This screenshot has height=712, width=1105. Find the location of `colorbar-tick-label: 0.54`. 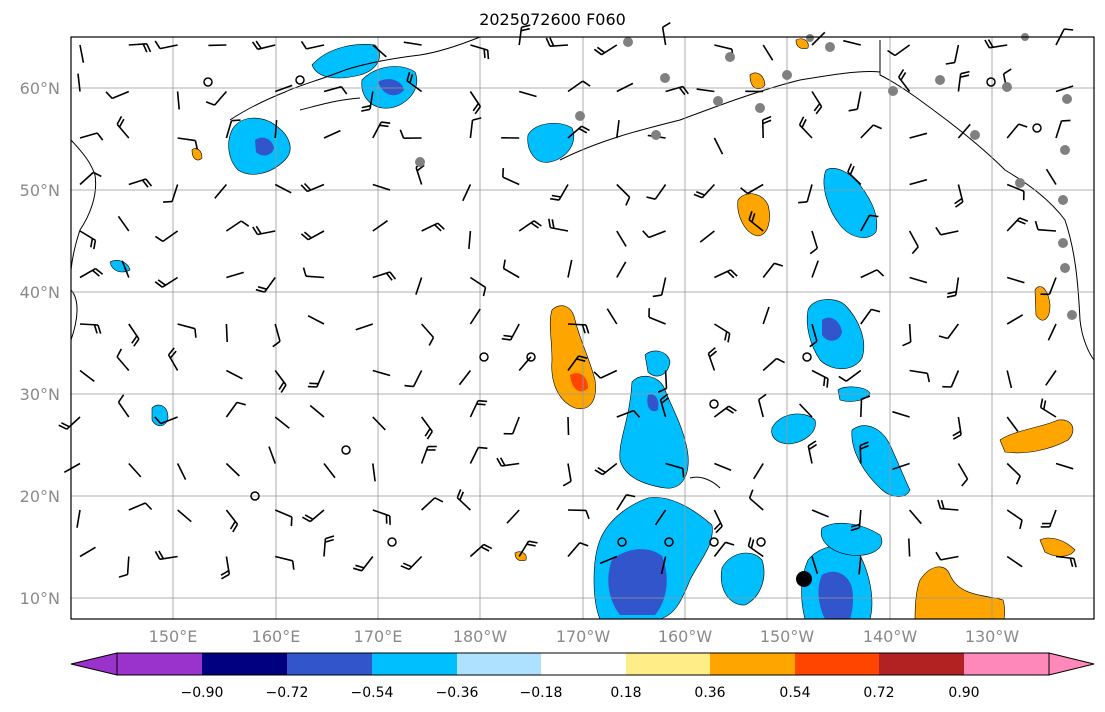

colorbar-tick-label: 0.54 is located at coordinates (794, 693).